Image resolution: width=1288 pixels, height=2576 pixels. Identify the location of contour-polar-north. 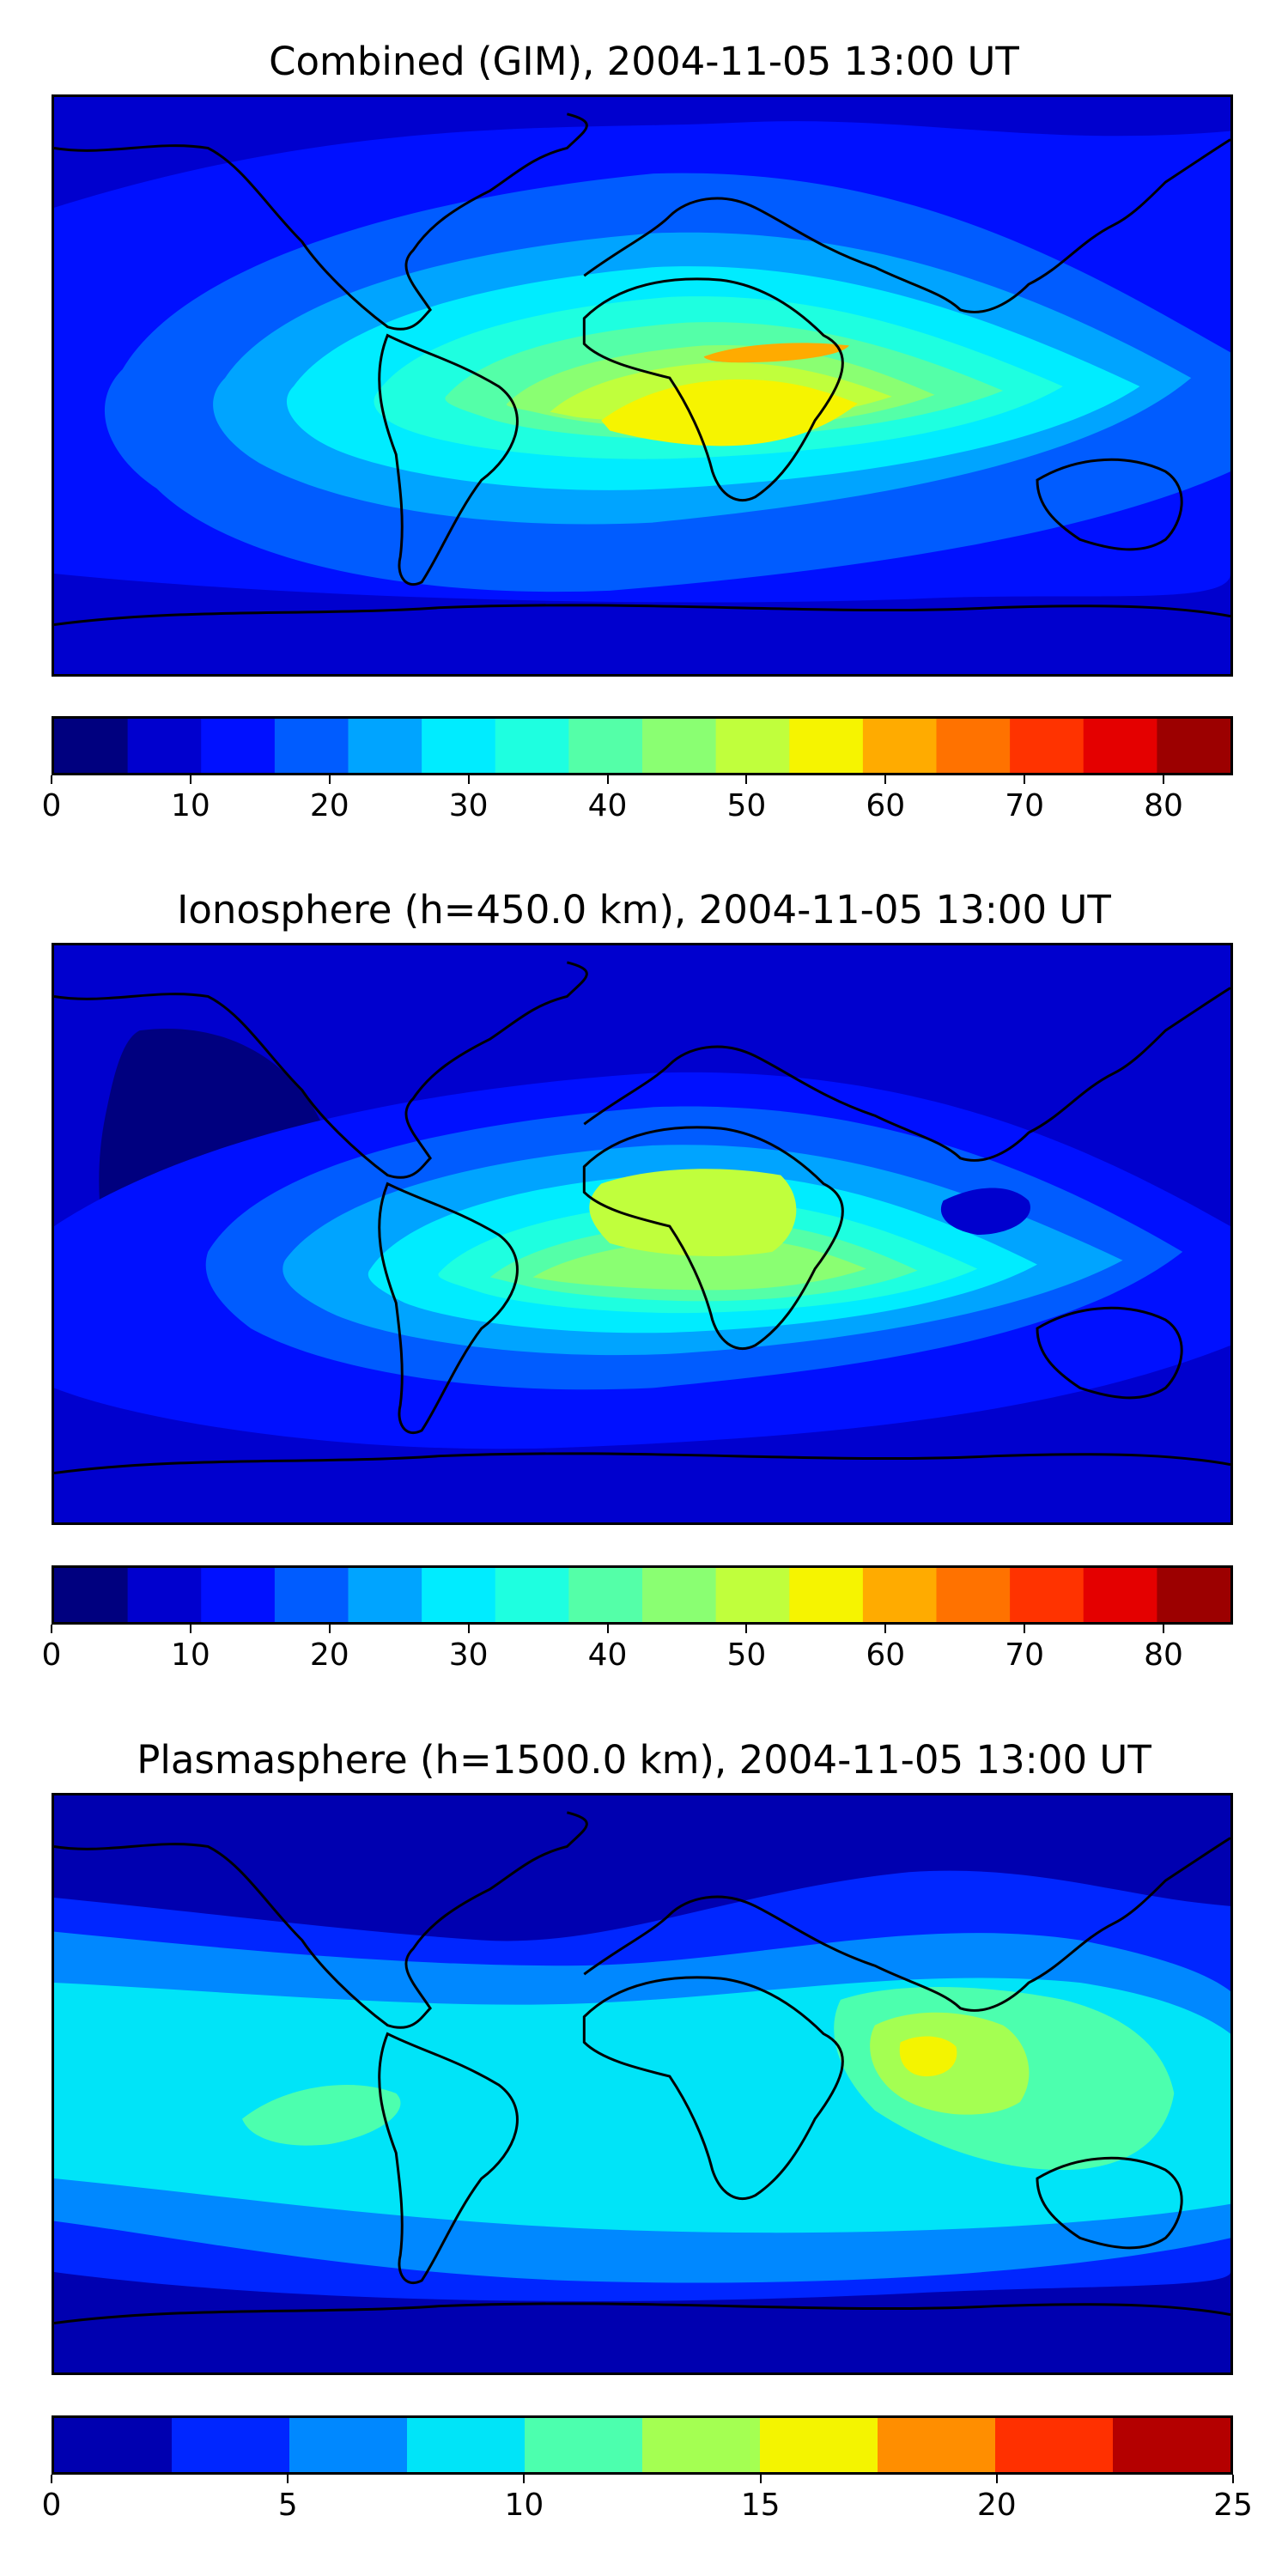
(642, 153).